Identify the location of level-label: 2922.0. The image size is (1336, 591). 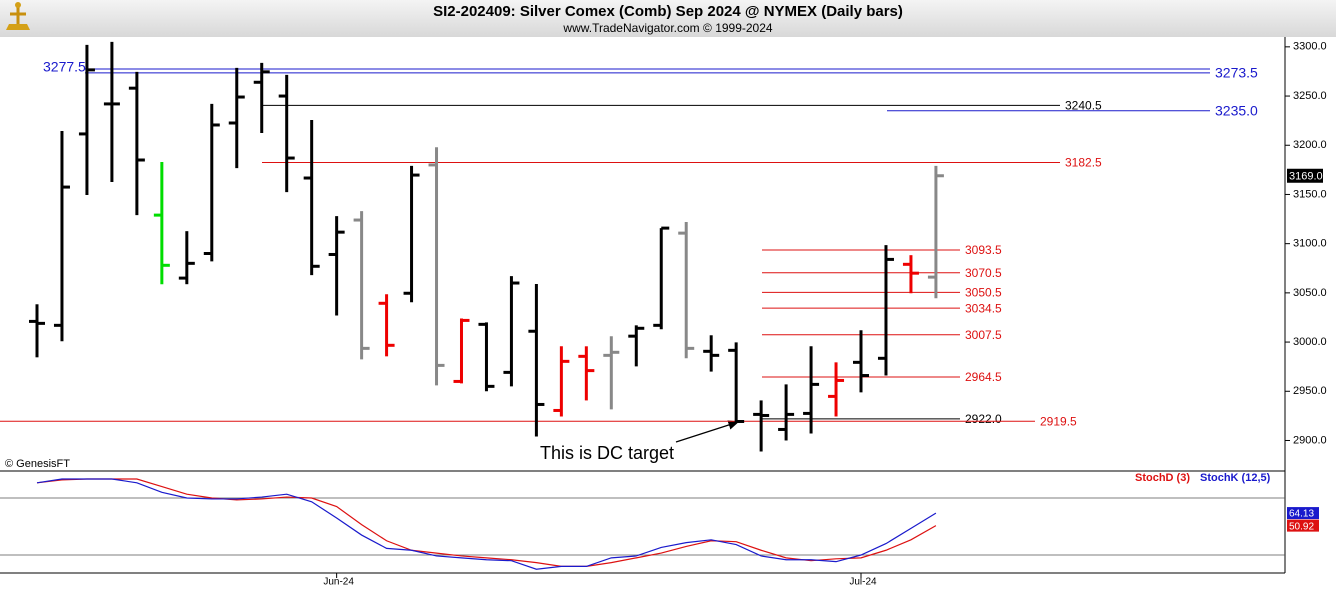
(983, 419).